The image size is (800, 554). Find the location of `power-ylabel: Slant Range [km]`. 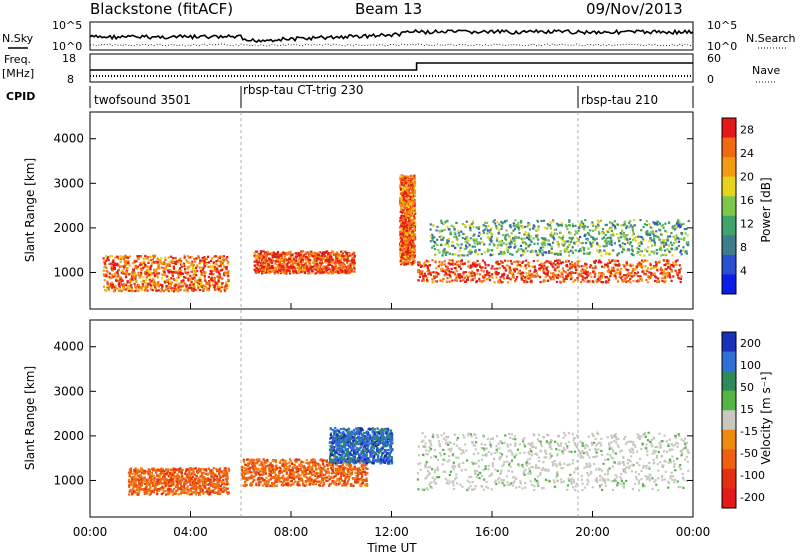

power-ylabel: Slant Range [km] is located at coordinates (30, 210).